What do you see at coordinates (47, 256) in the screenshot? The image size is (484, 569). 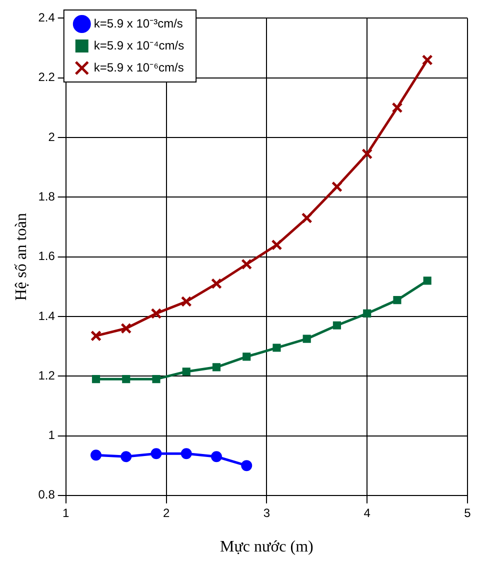 I see `y-tick-label: 1.6` at bounding box center [47, 256].